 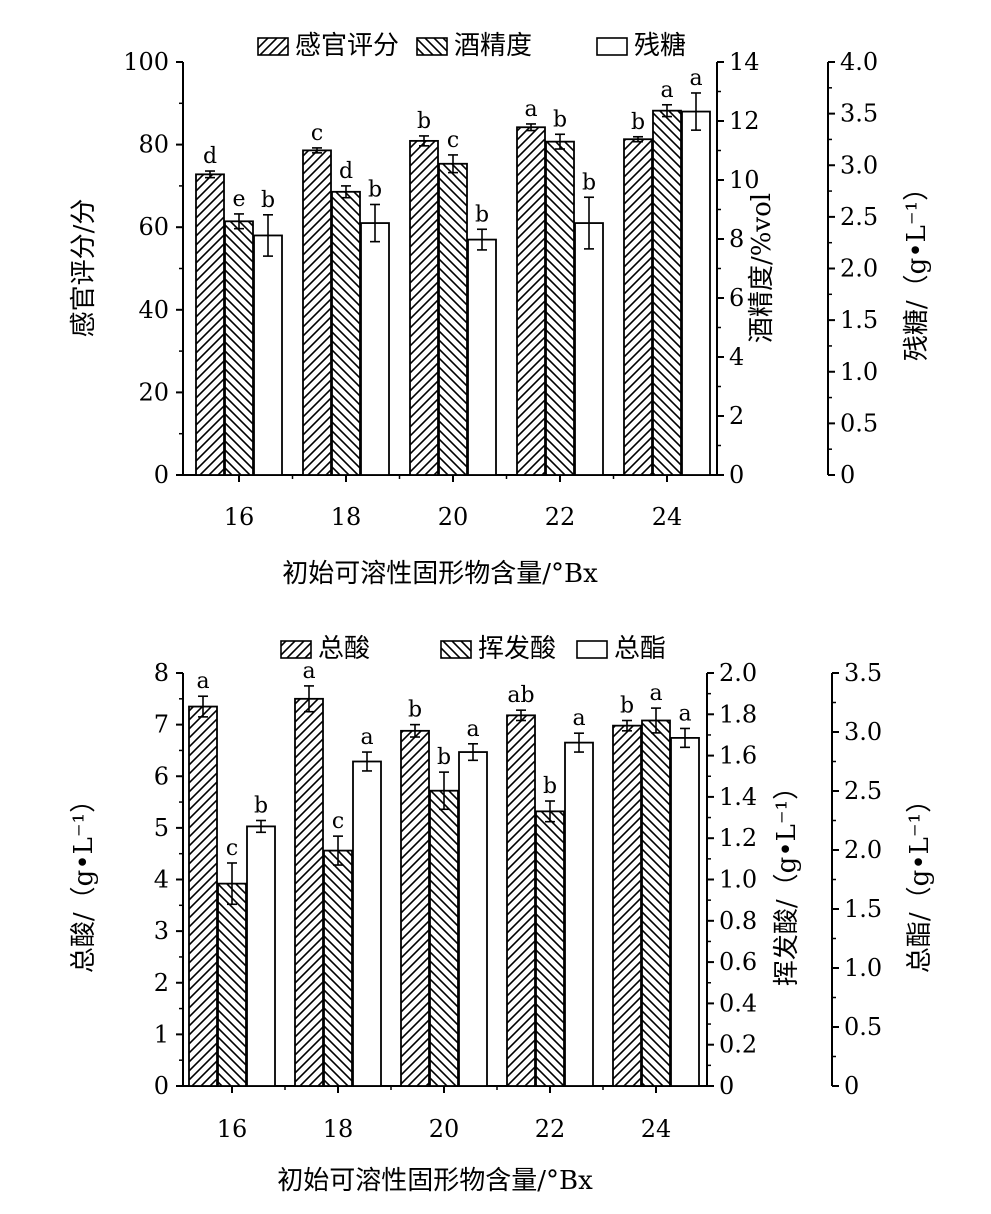 What do you see at coordinates (859, 62) in the screenshot?
I see `y-tick-label: 4.0` at bounding box center [859, 62].